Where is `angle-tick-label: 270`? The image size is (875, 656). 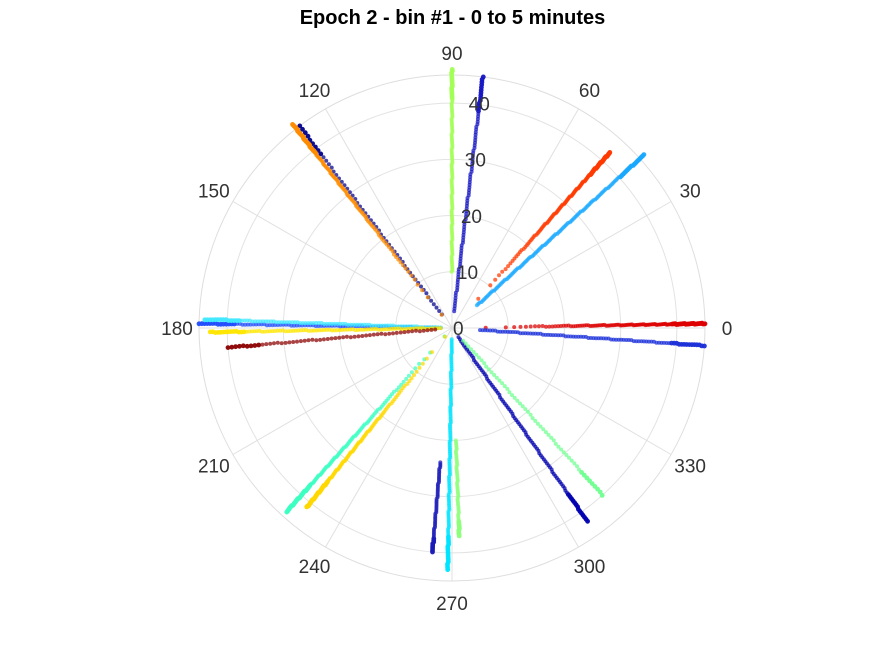
angle-tick-label: 270 is located at coordinates (452, 604).